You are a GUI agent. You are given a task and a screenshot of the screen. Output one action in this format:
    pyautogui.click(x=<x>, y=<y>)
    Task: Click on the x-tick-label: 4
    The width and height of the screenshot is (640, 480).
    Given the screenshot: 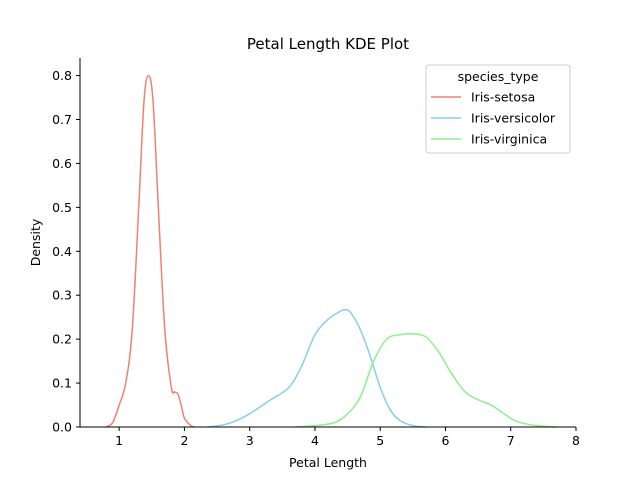 What is the action you would take?
    pyautogui.click(x=315, y=440)
    